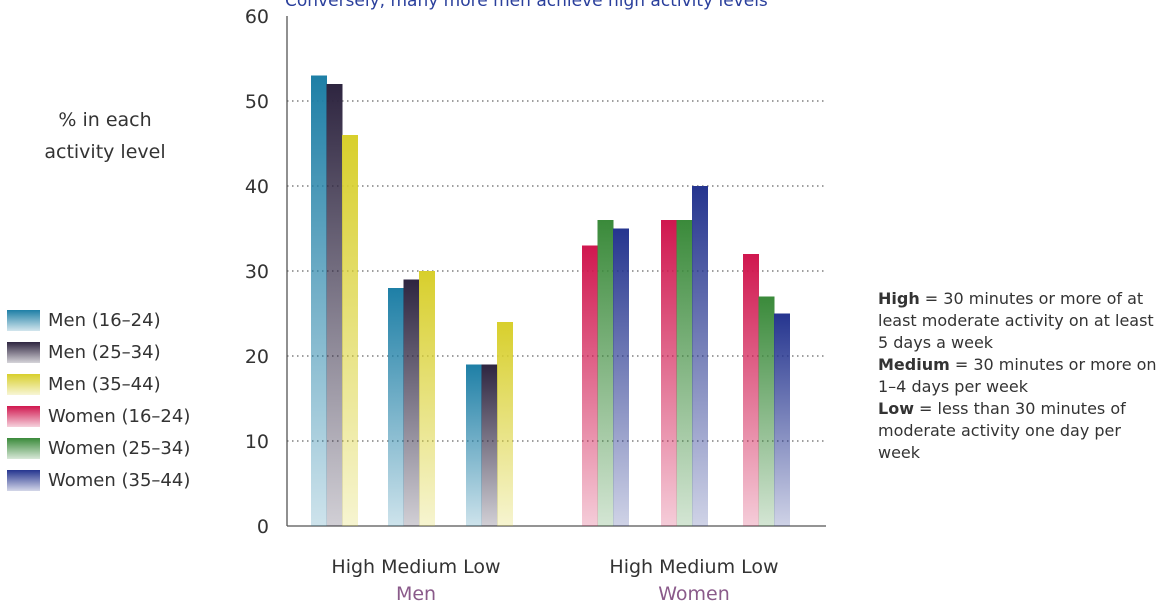 This screenshot has height=607, width=1165. I want to click on legend-item-women-25-34: Women (25–34), so click(98, 448).